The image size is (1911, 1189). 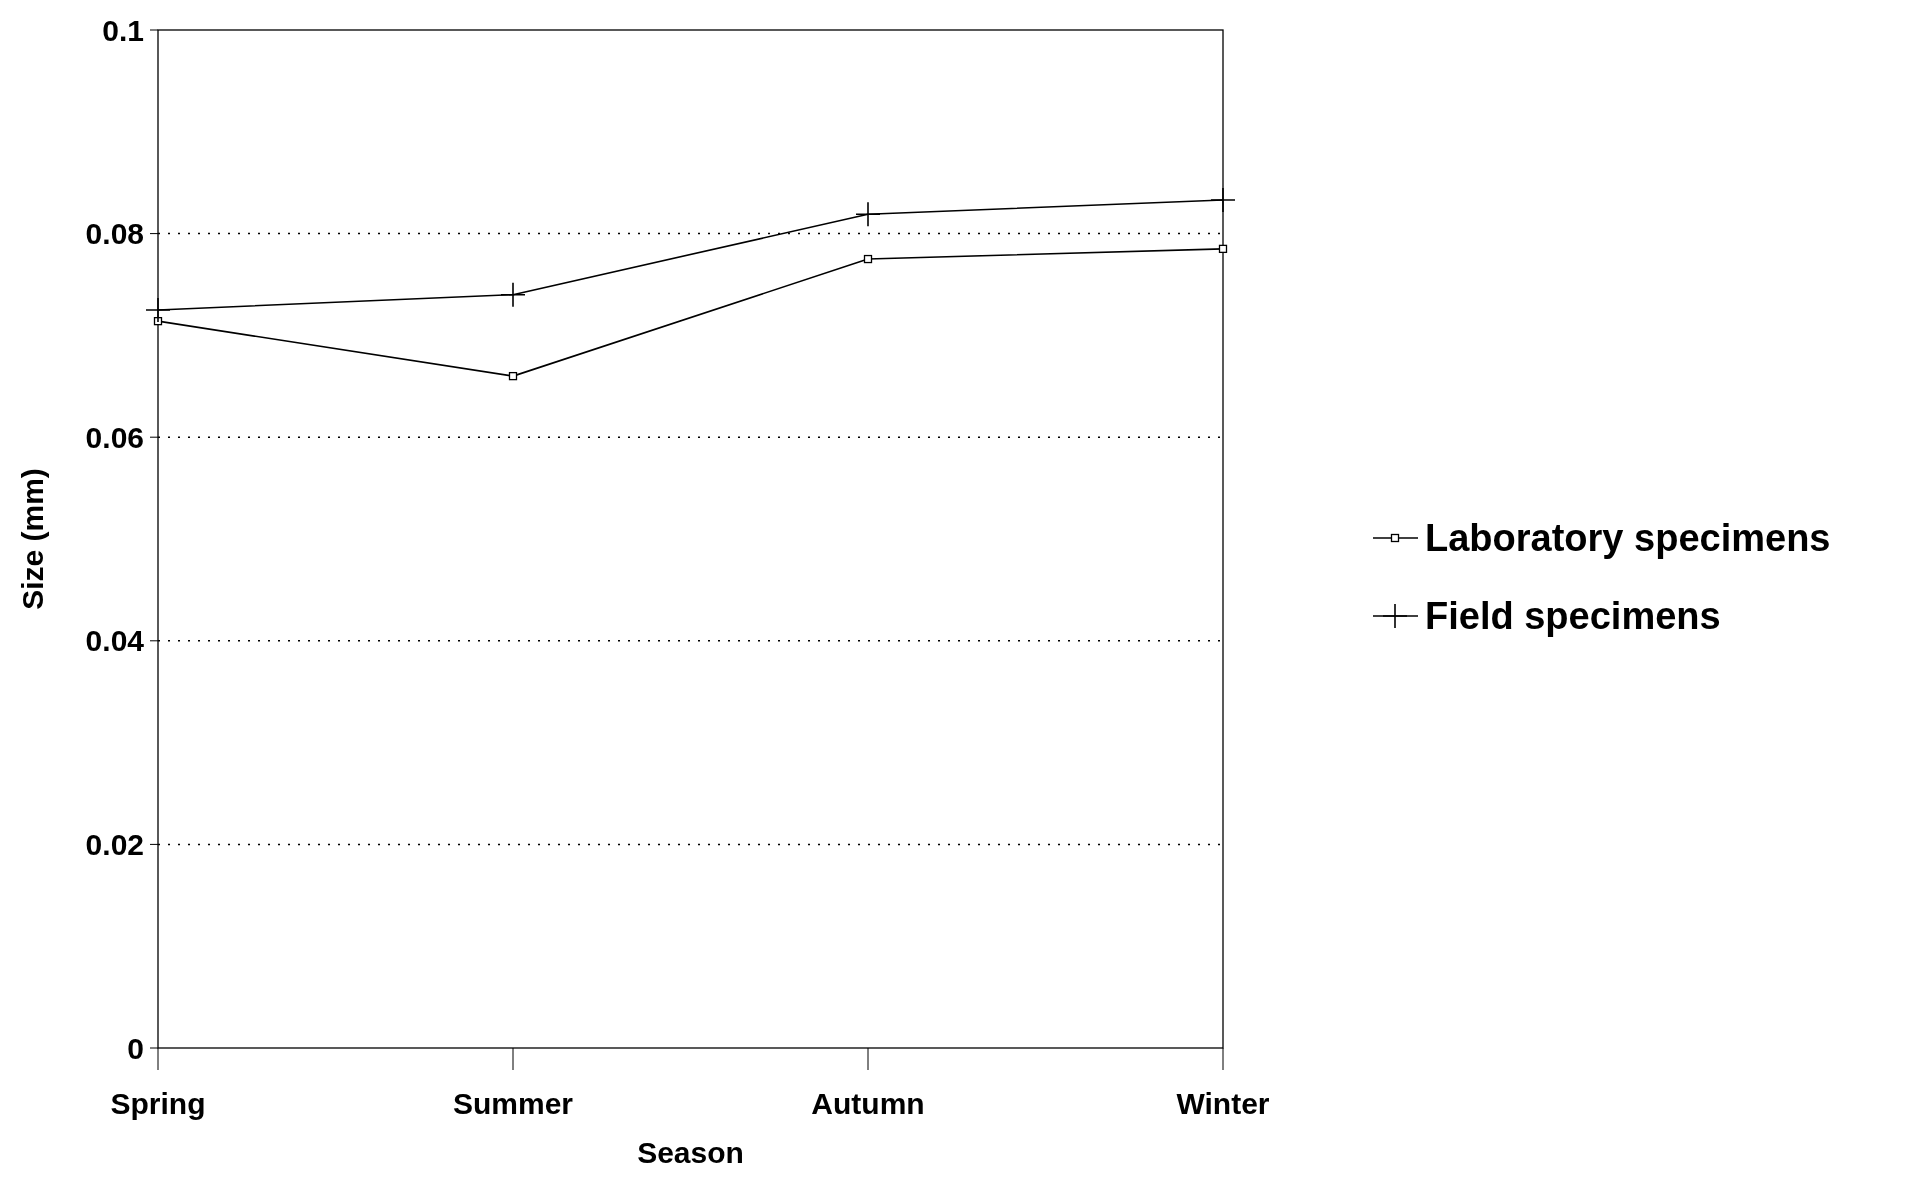 I want to click on x-tick-label: Summer, so click(x=513, y=1103).